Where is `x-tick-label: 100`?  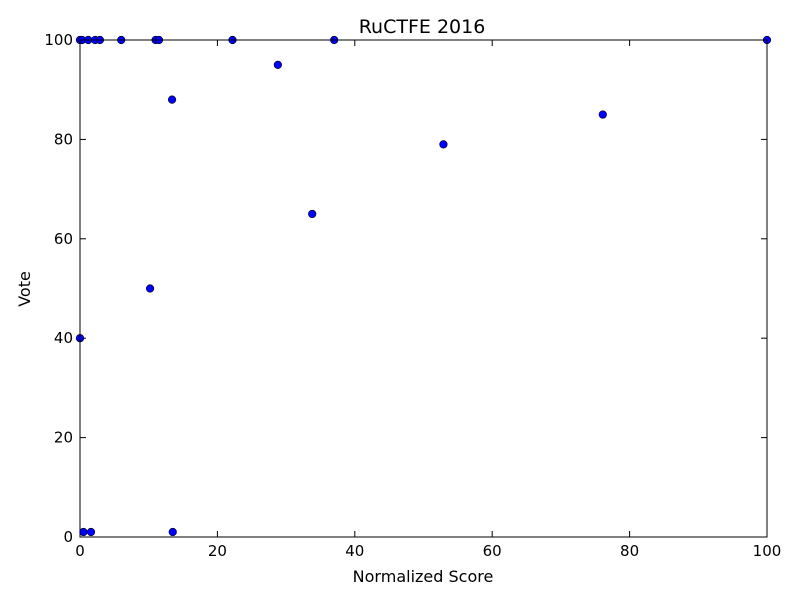 x-tick-label: 100 is located at coordinates (767, 551).